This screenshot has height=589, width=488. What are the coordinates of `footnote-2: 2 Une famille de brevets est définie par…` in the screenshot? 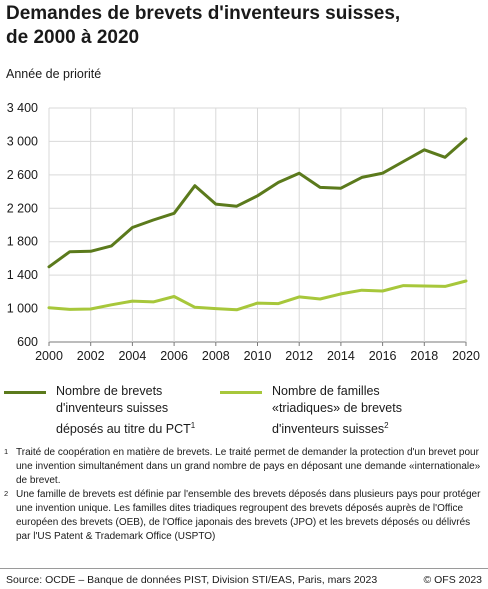 It's located at (244, 515).